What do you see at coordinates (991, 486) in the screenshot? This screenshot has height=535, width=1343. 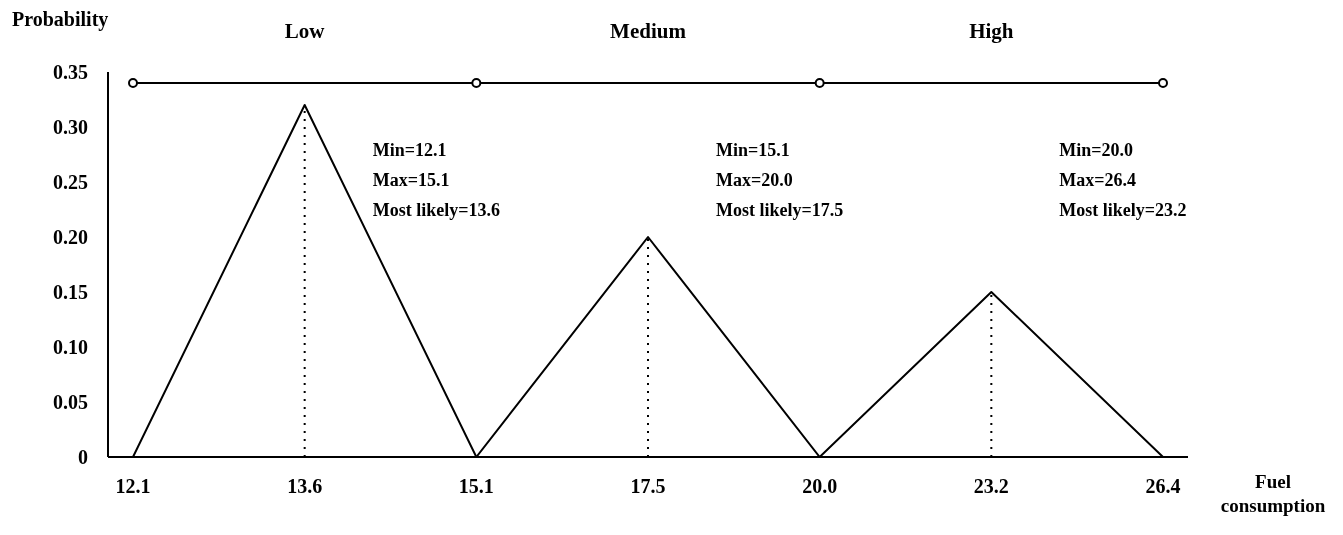 I see `x-tick-label: 23.2` at bounding box center [991, 486].